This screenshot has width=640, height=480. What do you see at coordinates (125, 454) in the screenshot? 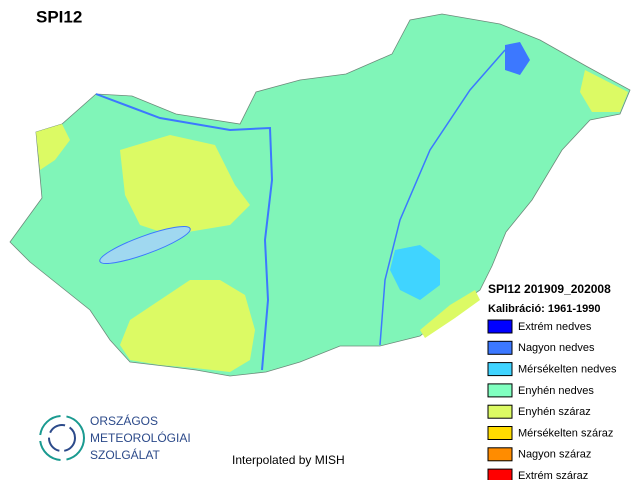
I see `logo-text: SZOLGÁLAT` at bounding box center [125, 454].